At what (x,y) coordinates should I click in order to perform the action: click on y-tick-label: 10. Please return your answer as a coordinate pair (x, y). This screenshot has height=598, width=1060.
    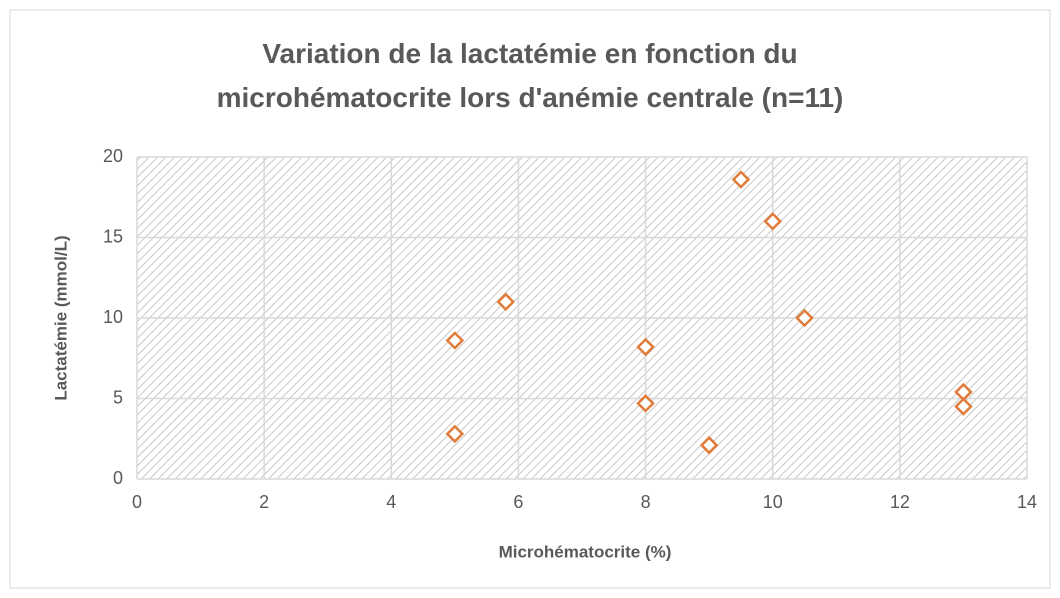
    Looking at the image, I should click on (113, 317).